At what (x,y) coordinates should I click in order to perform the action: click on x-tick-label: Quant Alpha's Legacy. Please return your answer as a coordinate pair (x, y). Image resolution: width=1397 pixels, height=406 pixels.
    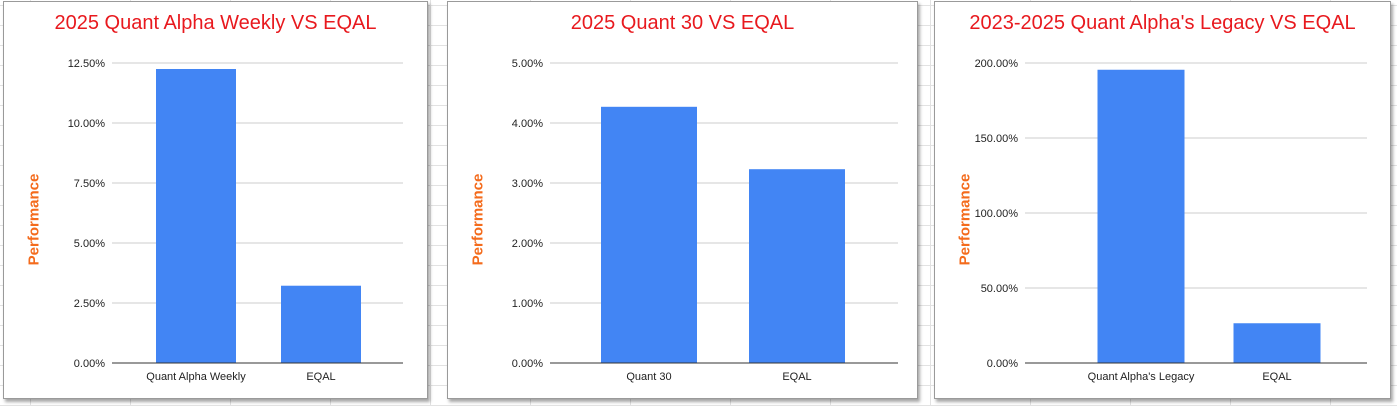
    Looking at the image, I should click on (1141, 377).